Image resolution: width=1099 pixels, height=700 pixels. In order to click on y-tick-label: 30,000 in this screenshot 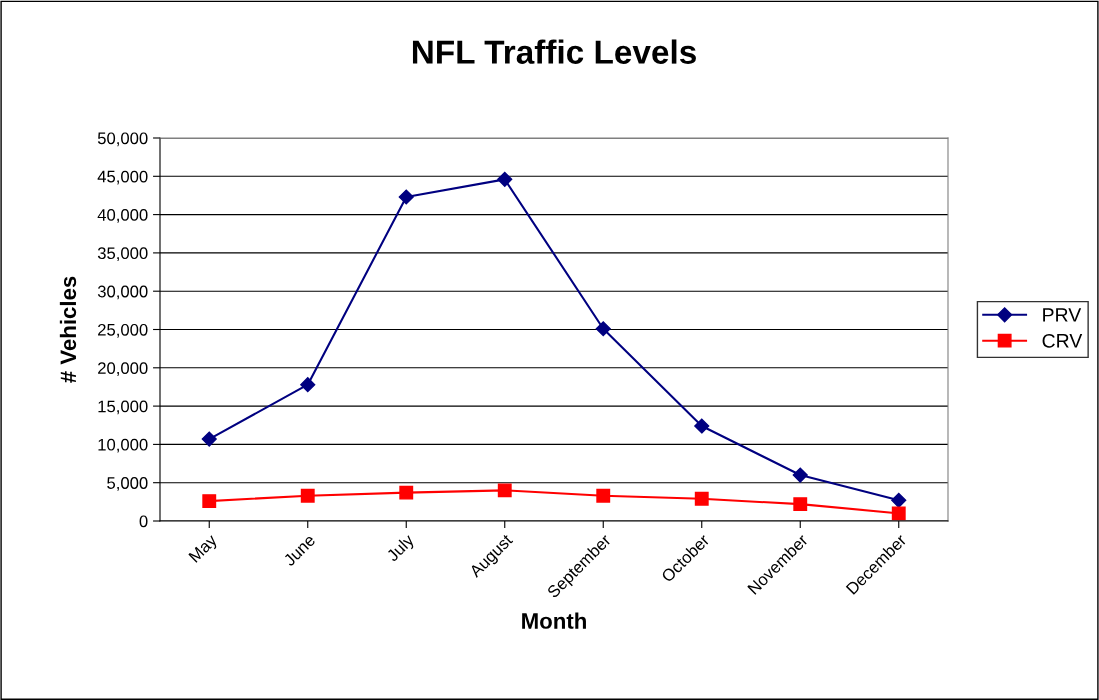, I will do `click(122, 292)`.